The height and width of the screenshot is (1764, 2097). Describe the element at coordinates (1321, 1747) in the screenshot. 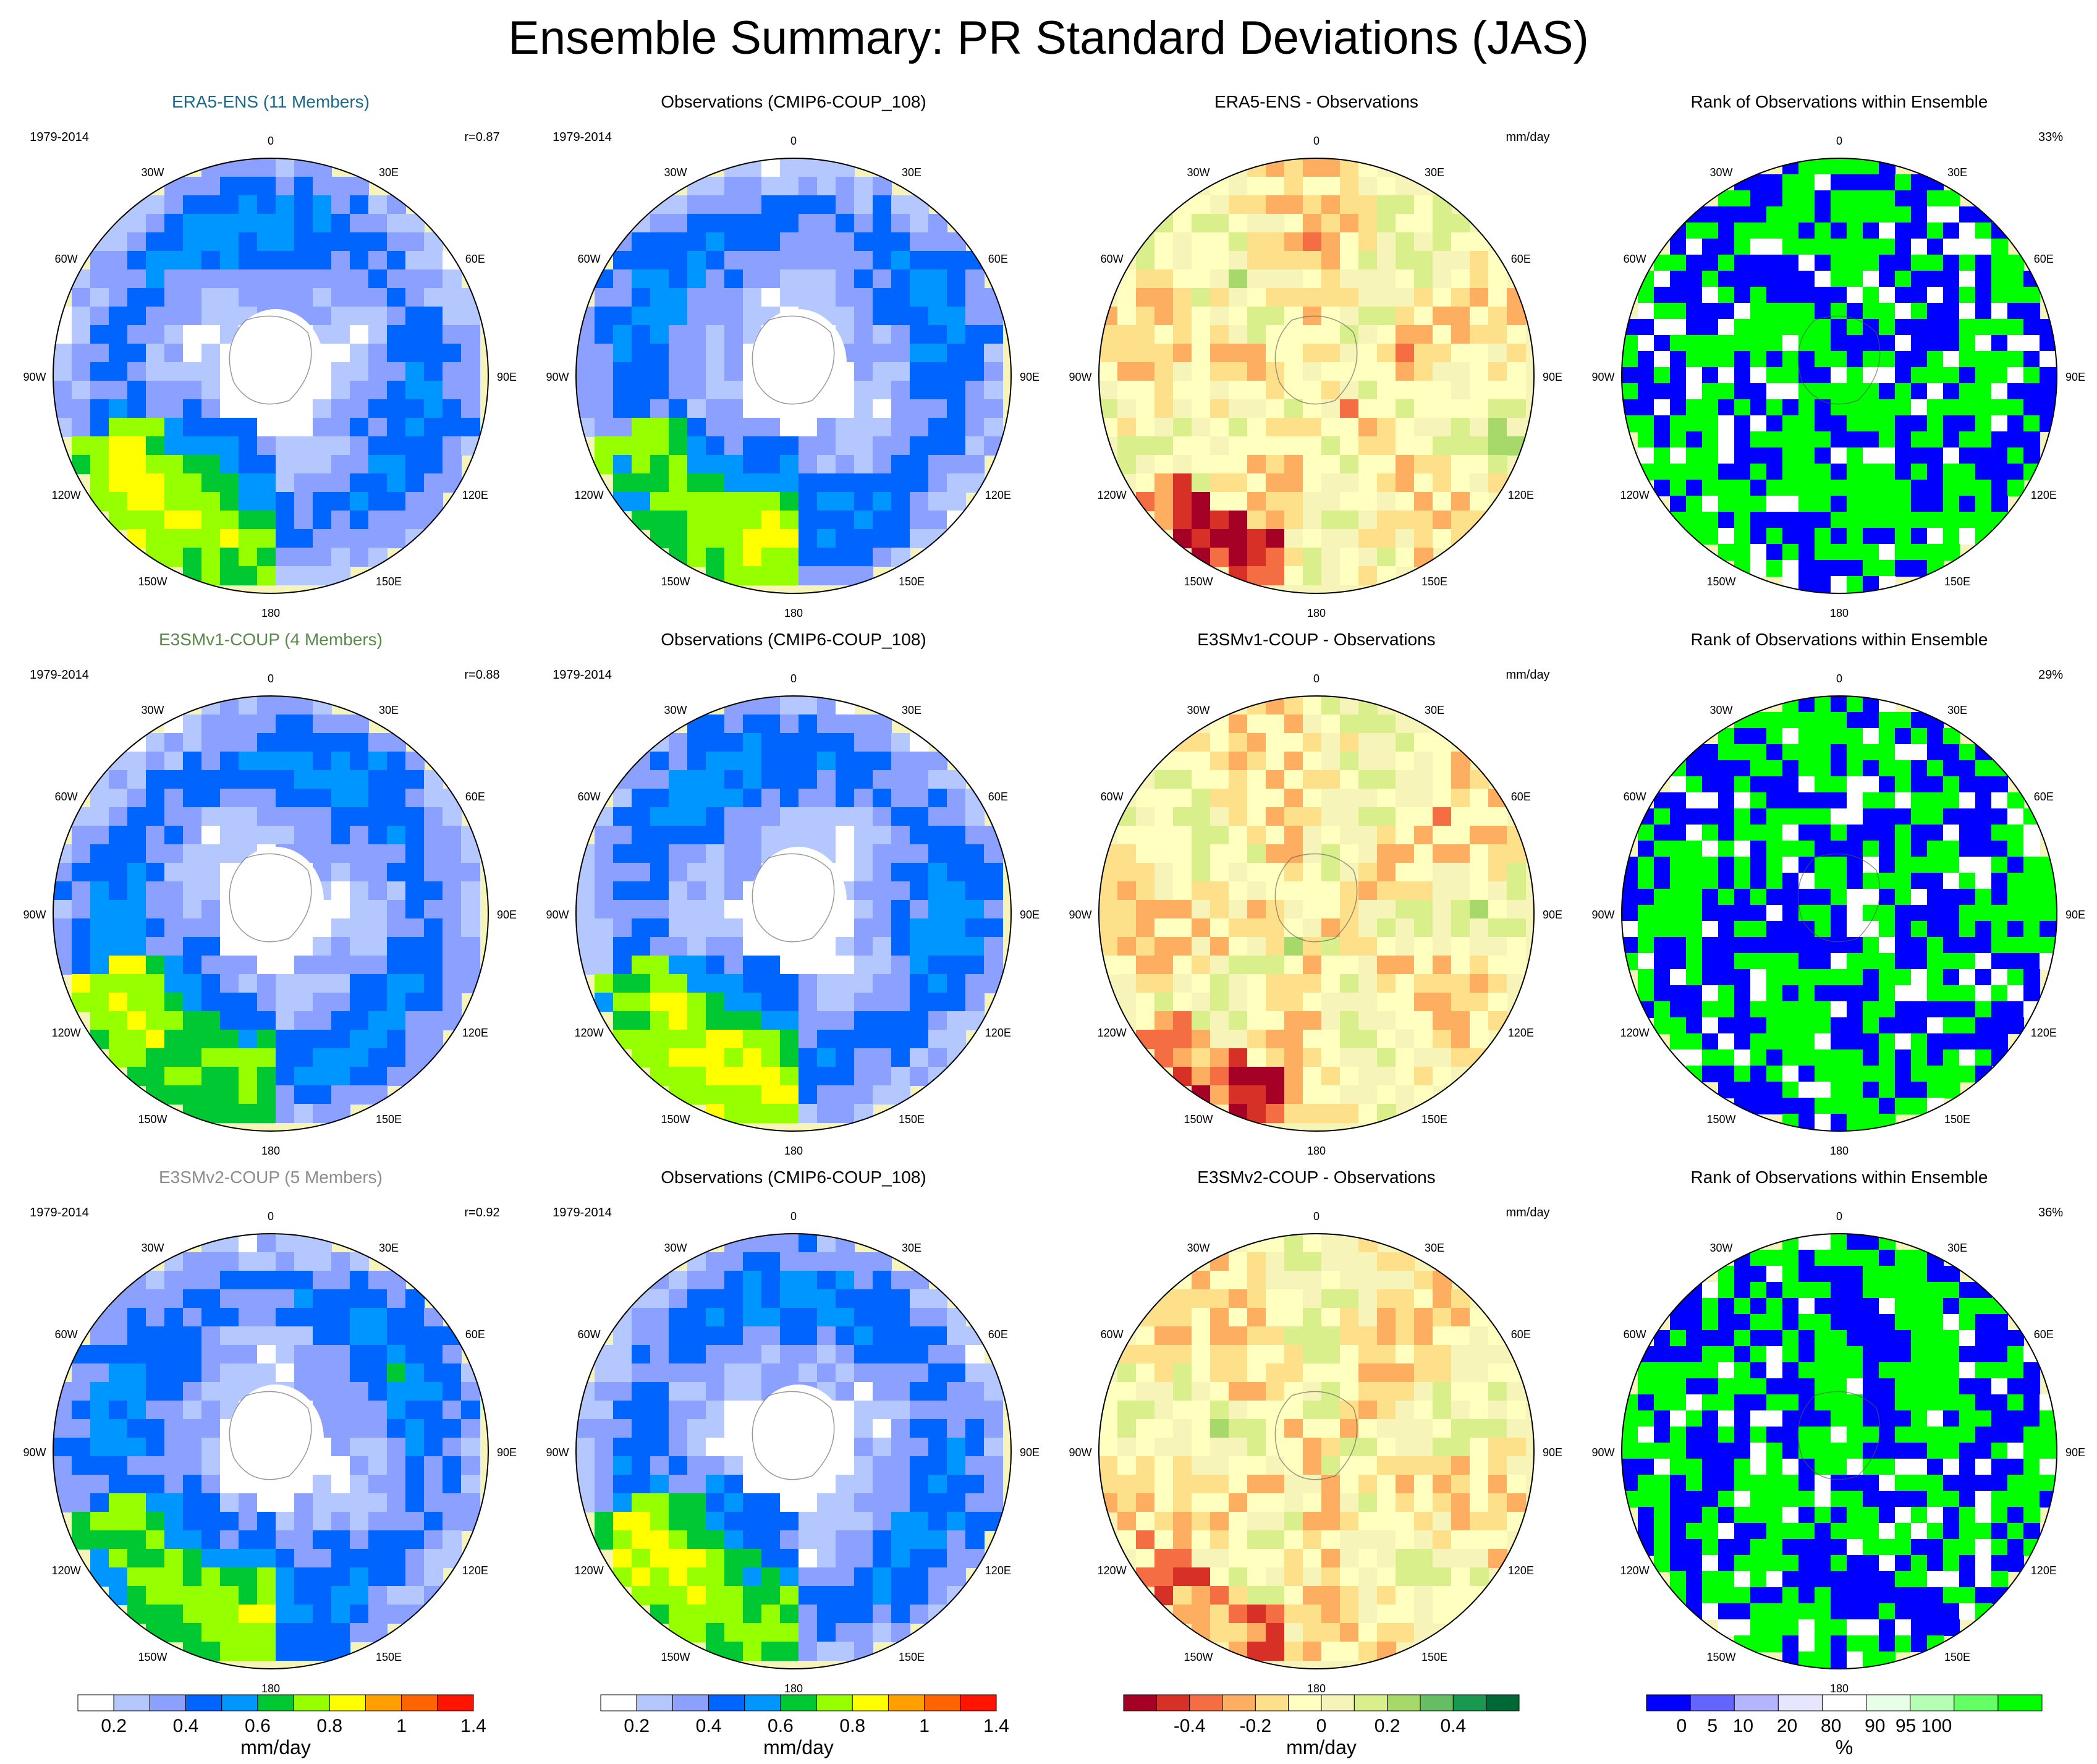

I see `colorbar-unit-label: mm/day` at that location.